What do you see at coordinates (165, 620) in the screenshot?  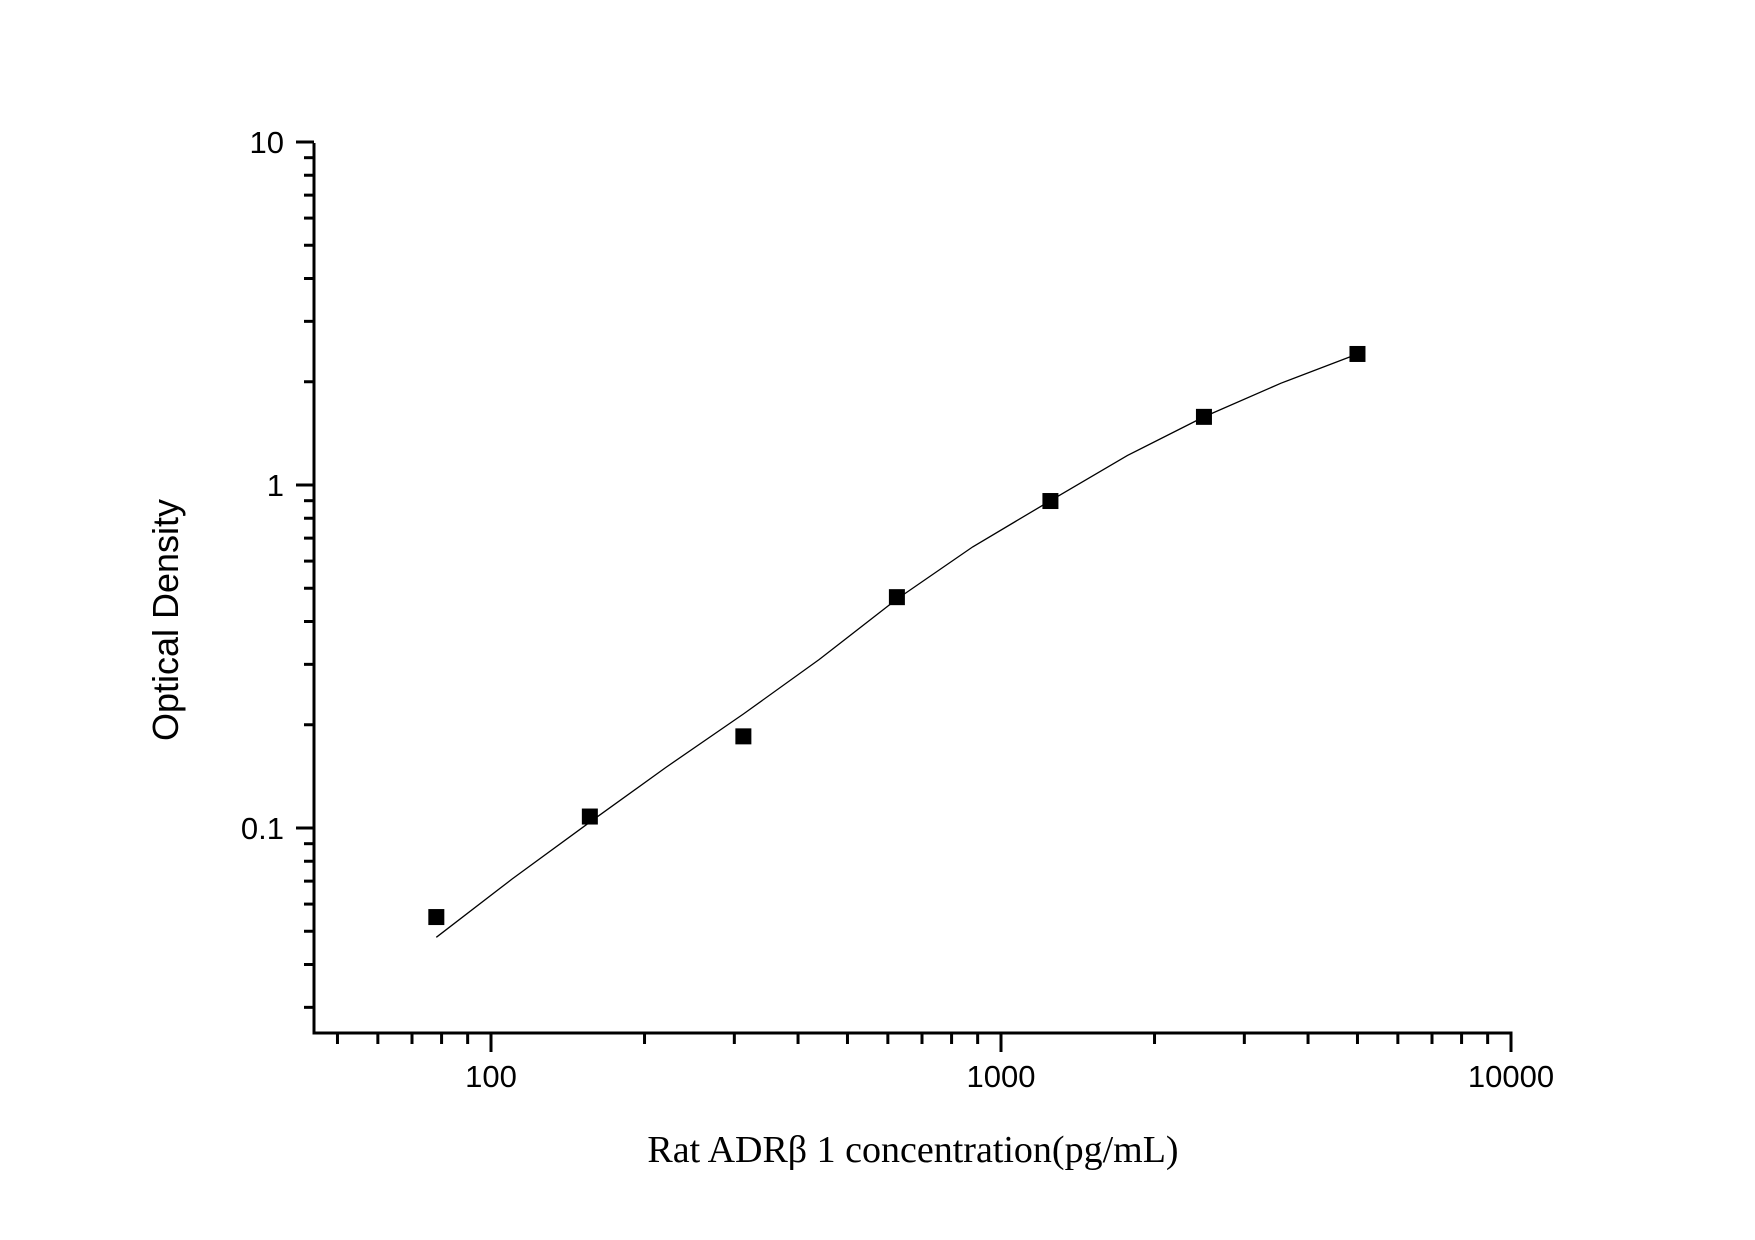 I see `y-axis-title: Optical Density` at bounding box center [165, 620].